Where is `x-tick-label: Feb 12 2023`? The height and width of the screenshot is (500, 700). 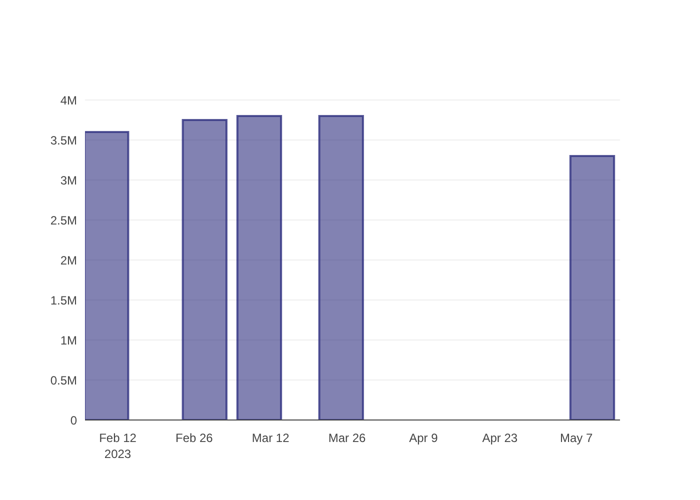
x-tick-label: Feb 12 2023 is located at coordinates (118, 446).